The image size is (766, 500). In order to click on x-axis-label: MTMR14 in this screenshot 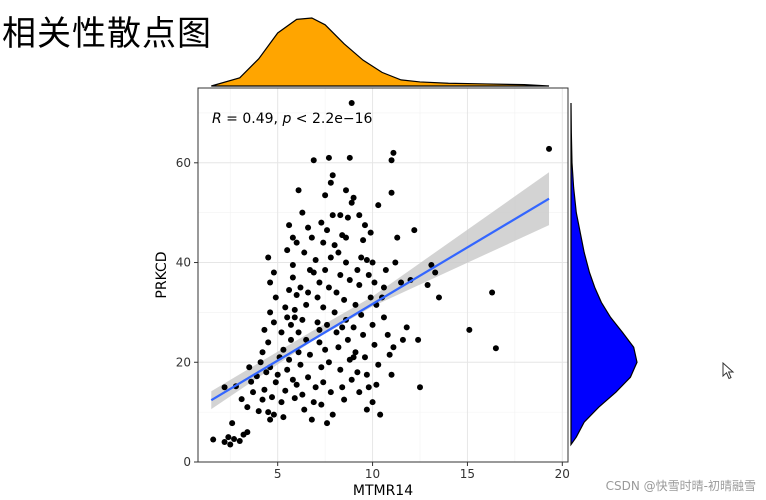, I will do `click(383, 491)`.